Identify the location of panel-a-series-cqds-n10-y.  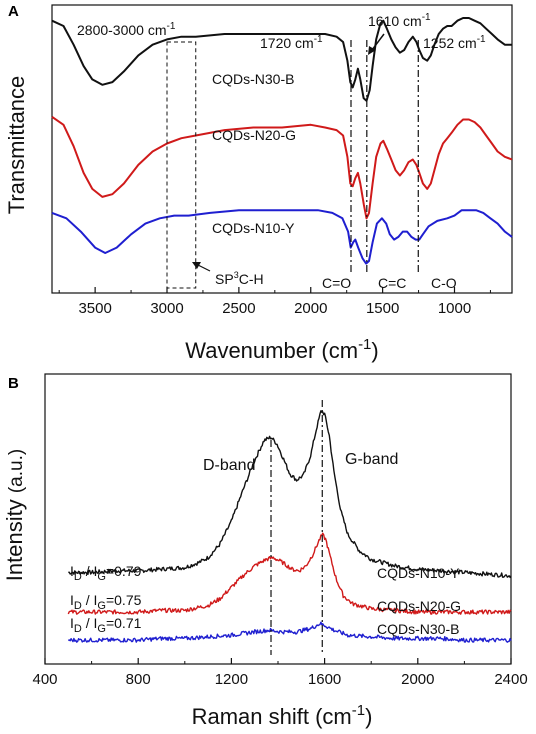
(281, 59).